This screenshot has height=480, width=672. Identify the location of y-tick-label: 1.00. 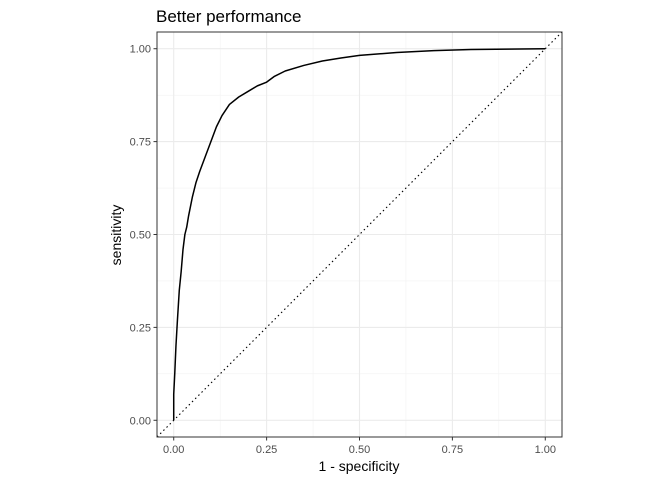
(140, 50).